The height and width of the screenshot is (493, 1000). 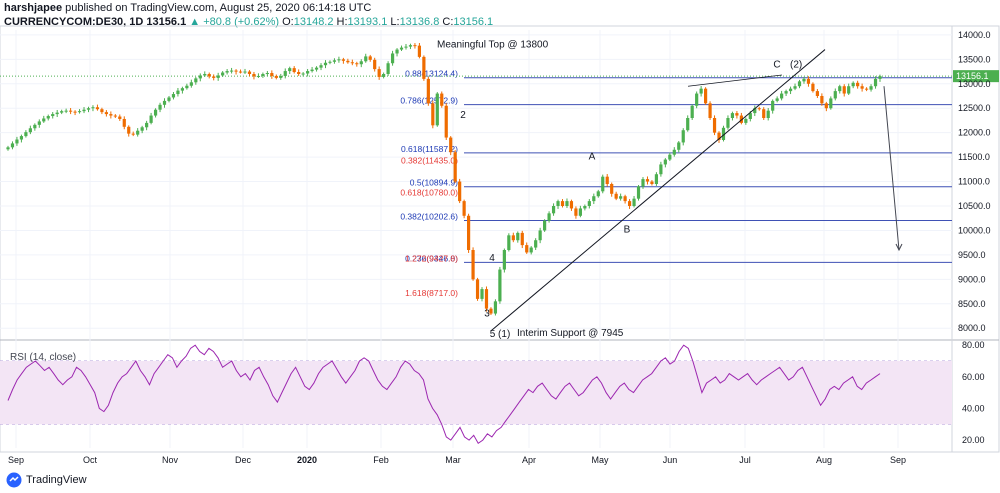 I want to click on fib-ext-label: 1.272(9427.8), so click(x=431, y=258).